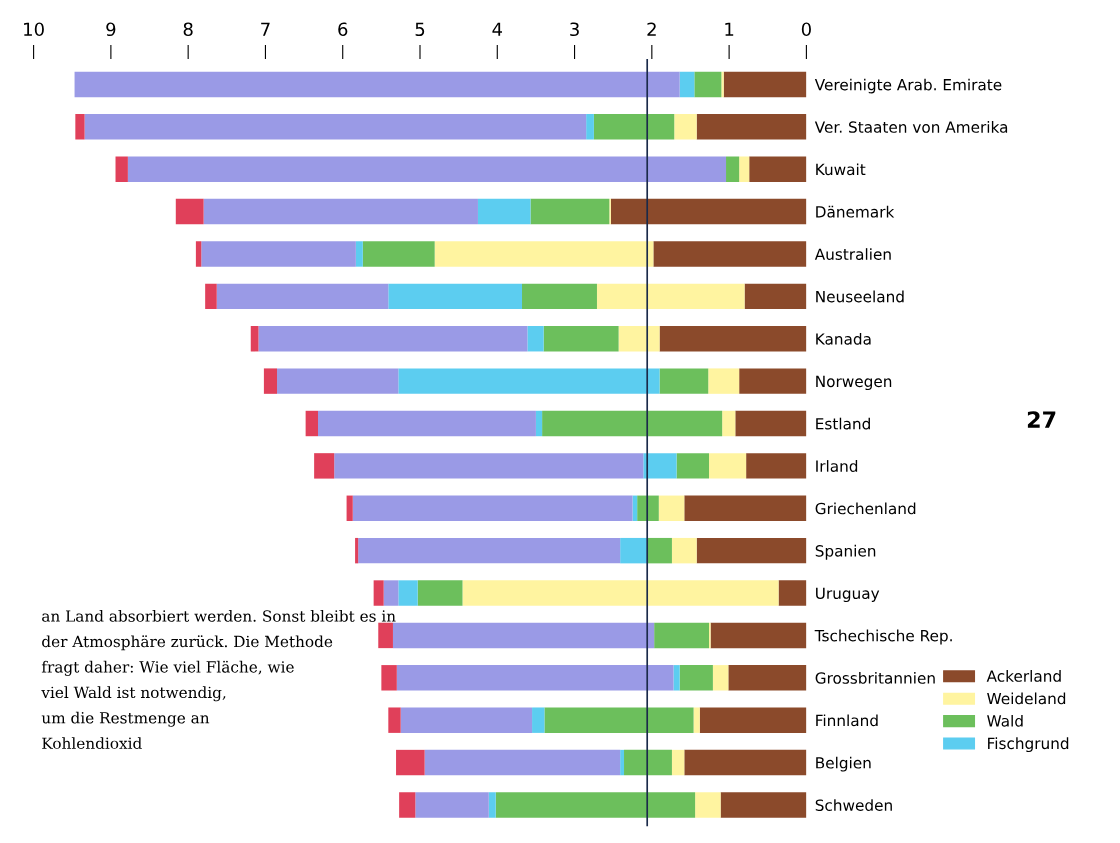  Describe the element at coordinates (837, 466) in the screenshot. I see `y-tick-label: Irland` at that location.